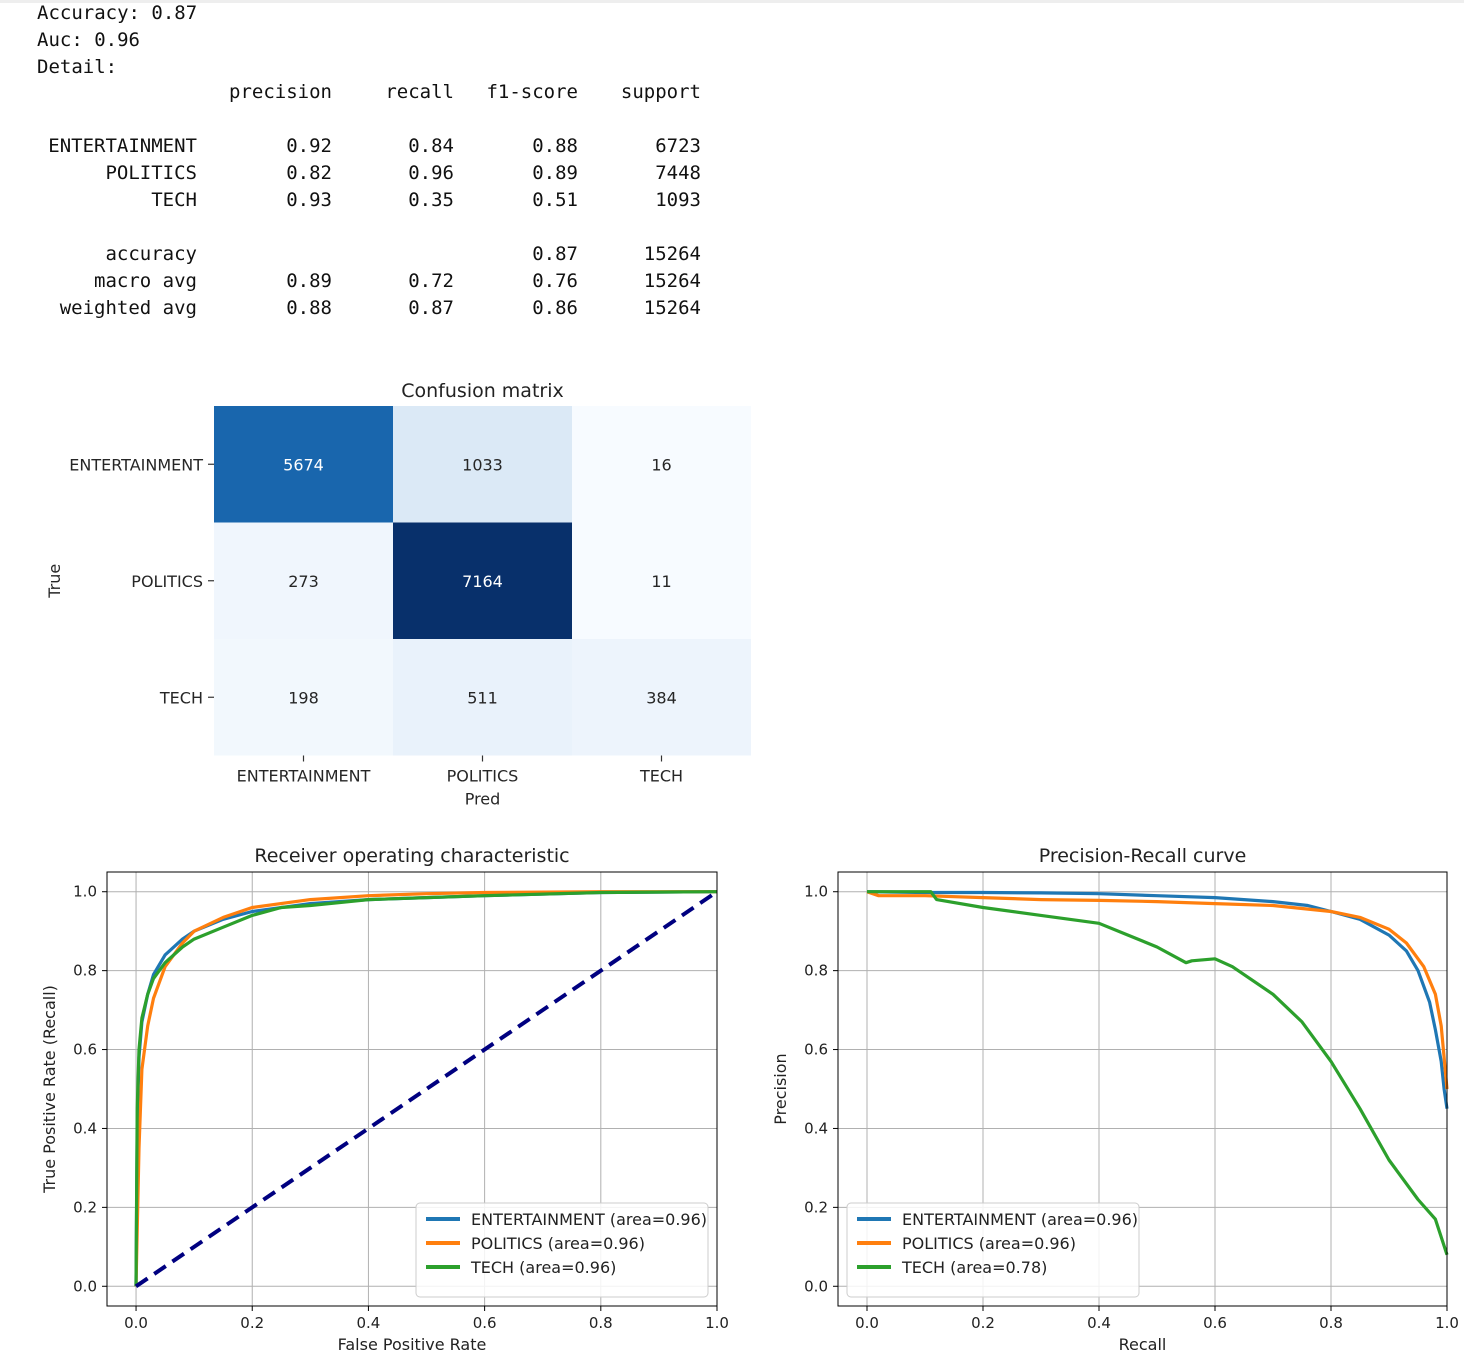 This screenshot has height=1360, width=1464. Describe the element at coordinates (309, 200) in the screenshot. I see `report-cell-precision: 0.93` at that location.